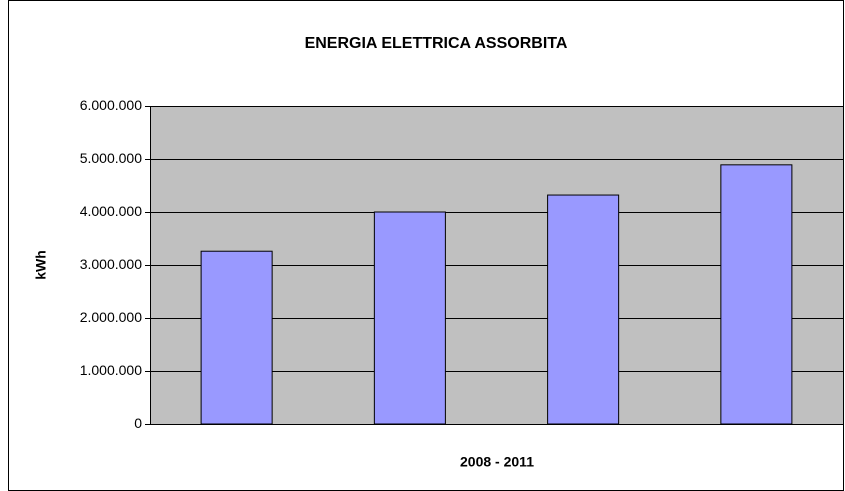 Image resolution: width=845 pixels, height=491 pixels. I want to click on x-axis-label: 2008 - 2011, so click(497, 462).